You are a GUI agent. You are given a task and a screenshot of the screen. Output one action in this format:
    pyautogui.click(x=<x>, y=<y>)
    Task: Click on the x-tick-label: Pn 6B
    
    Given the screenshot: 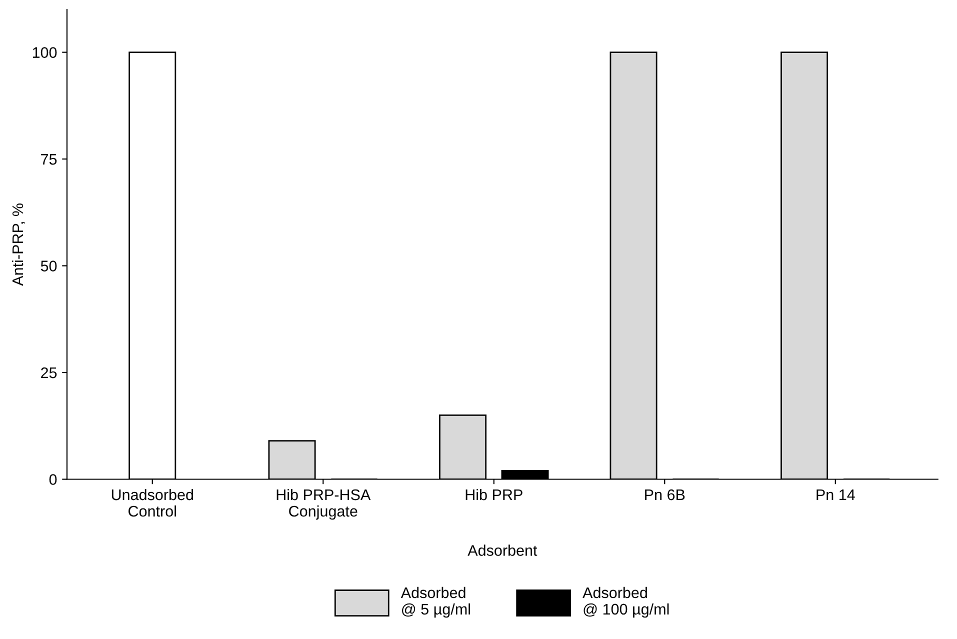 What is the action you would take?
    pyautogui.click(x=665, y=494)
    